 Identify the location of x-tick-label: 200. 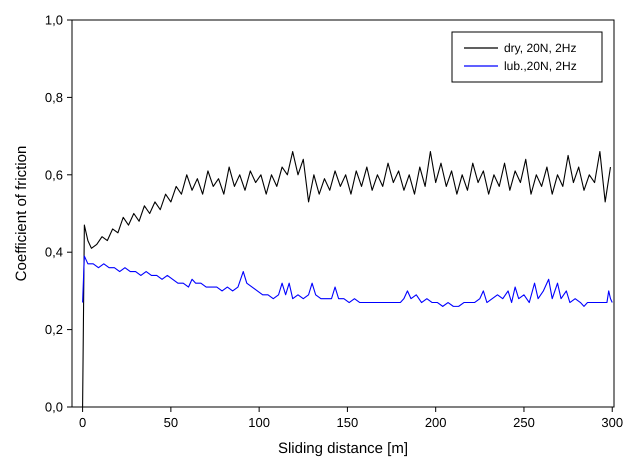
(435, 422).